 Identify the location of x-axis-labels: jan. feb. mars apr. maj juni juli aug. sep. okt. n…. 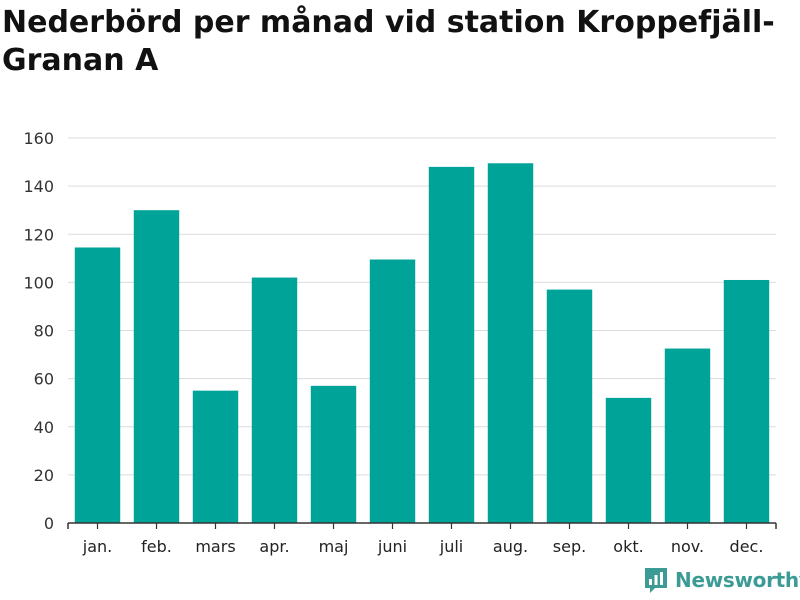
(423, 546).